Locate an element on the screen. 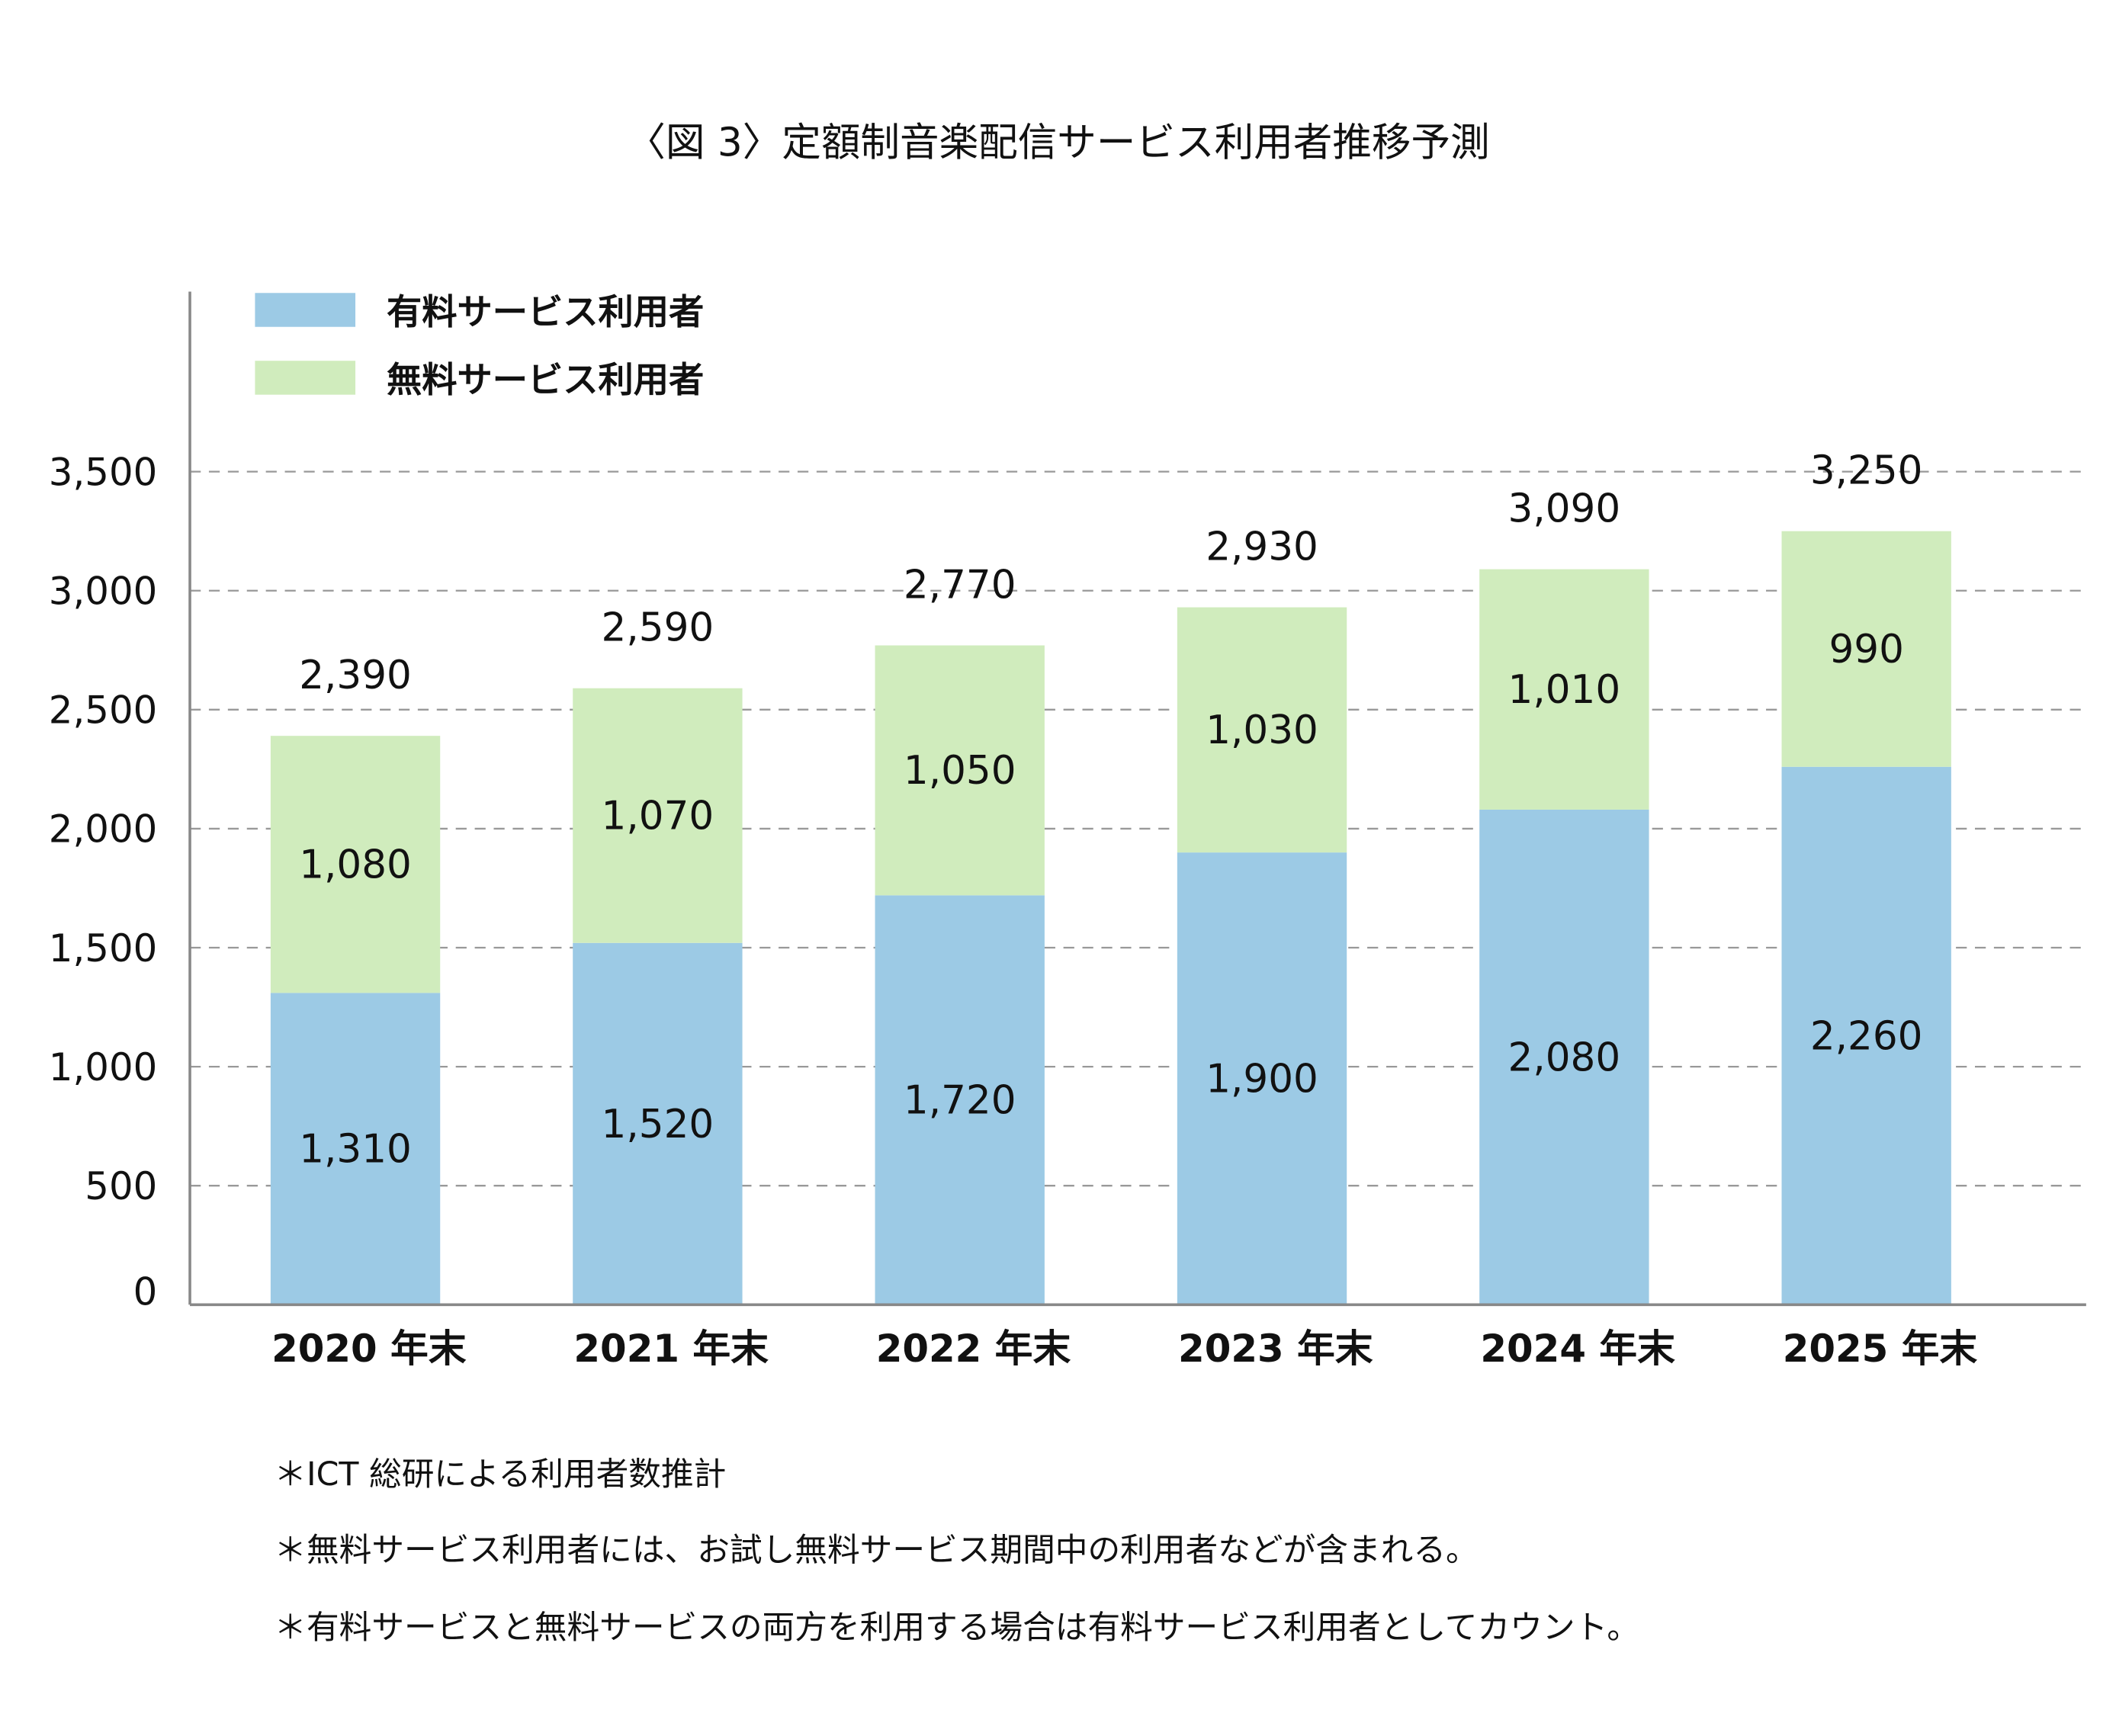  bar-value-label: 2,080 is located at coordinates (1564, 1057).